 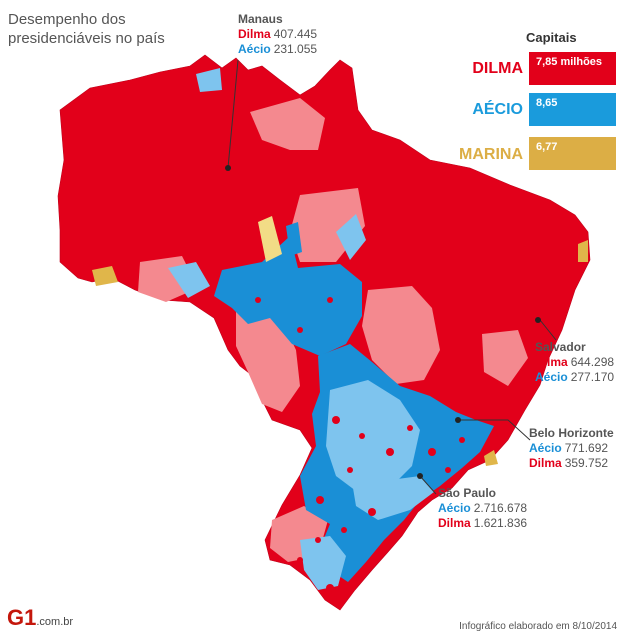 I want to click on manaus-dot, so click(x=228, y=168).